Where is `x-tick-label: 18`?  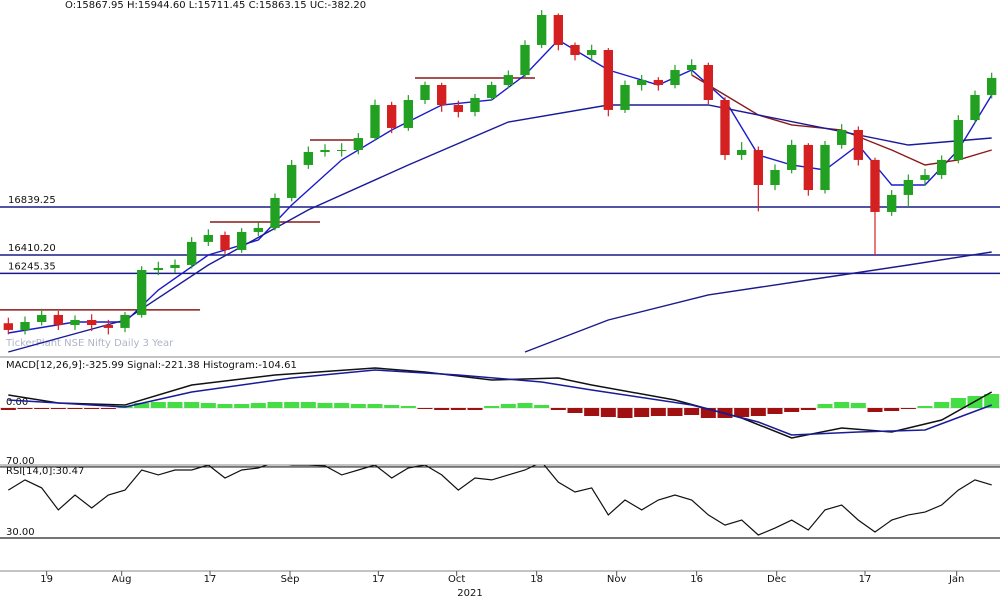
x-tick-label: 18 is located at coordinates (536, 579).